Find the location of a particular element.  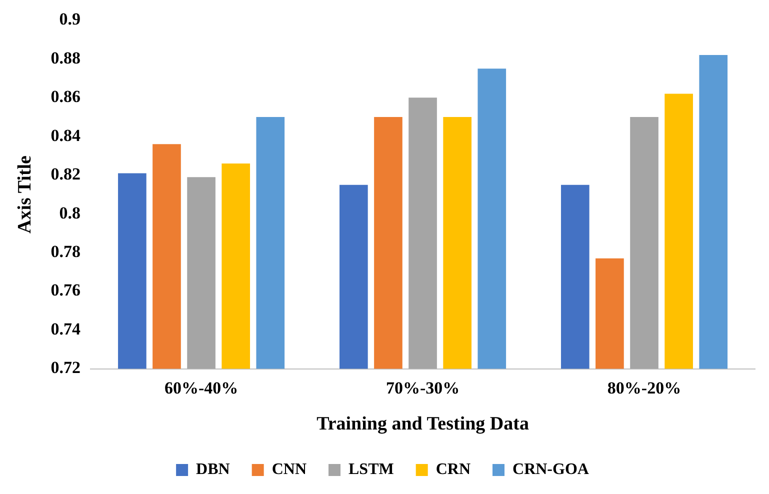

y-tick-label: 0.88 is located at coordinates (65, 58).